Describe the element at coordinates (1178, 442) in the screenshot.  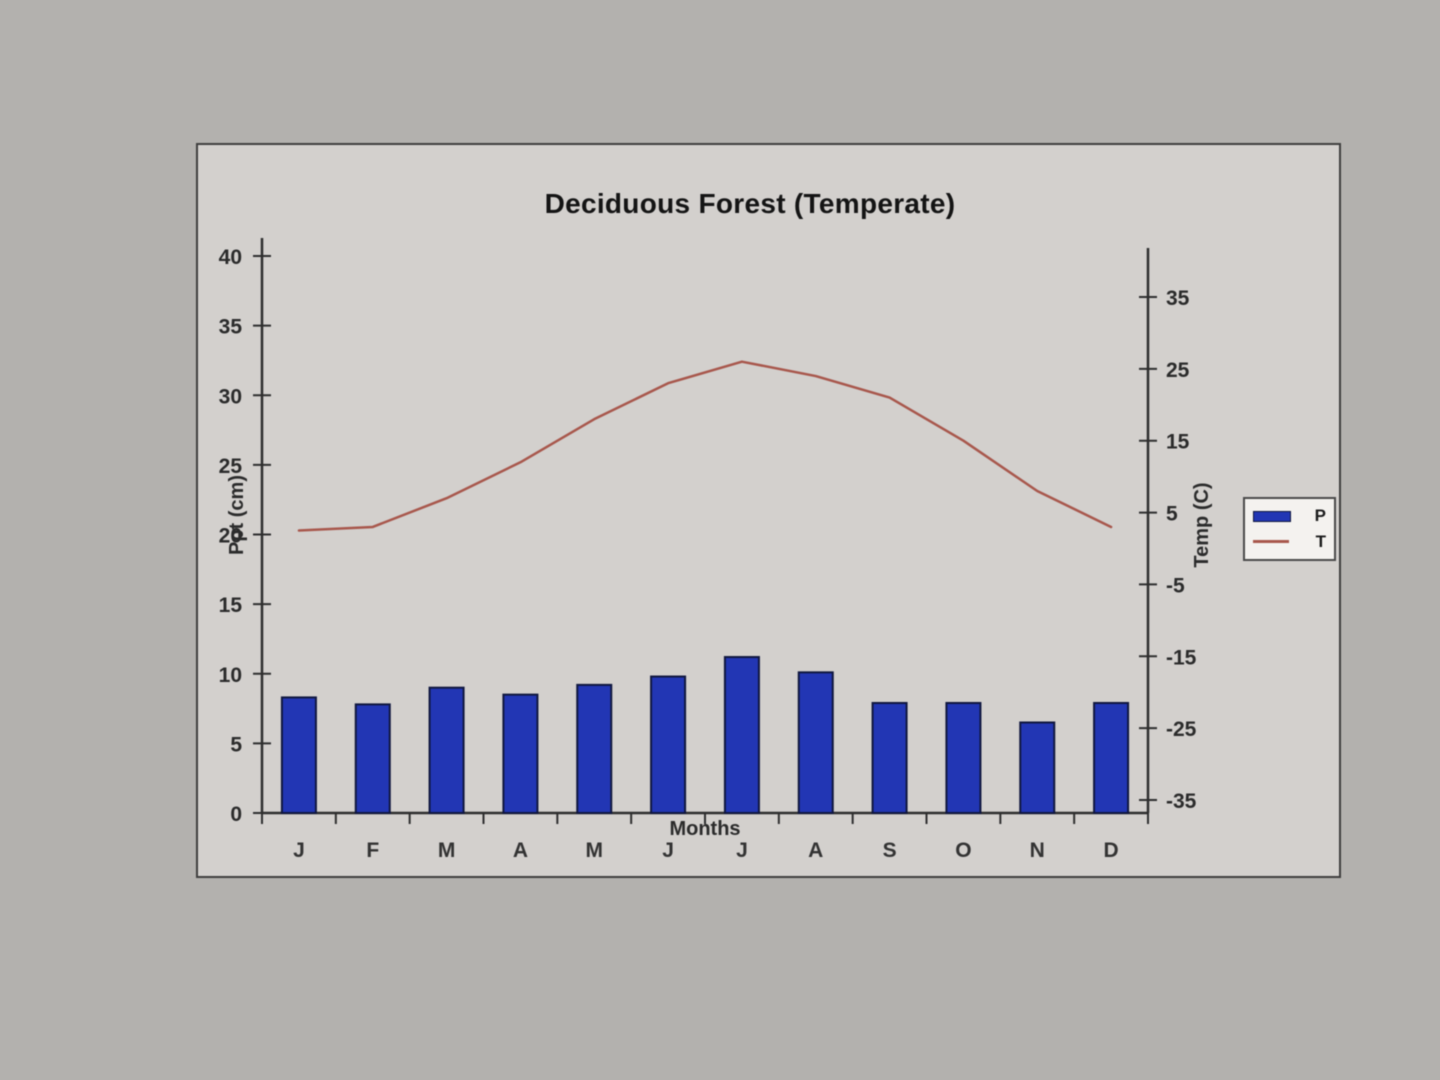
I see `right-axis-tick-label: 15` at that location.